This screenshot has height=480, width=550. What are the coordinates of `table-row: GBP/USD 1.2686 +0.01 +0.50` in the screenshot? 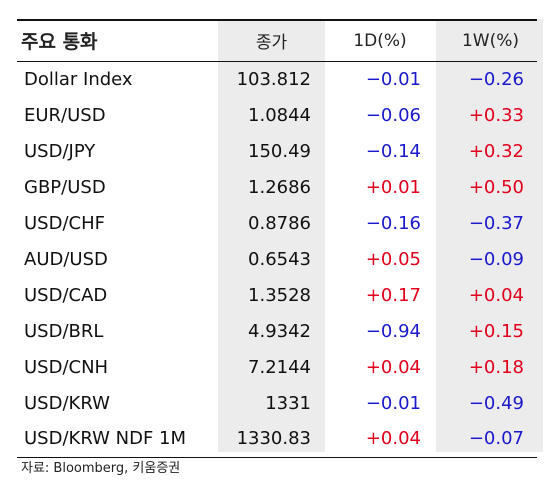 It's located at (277, 187).